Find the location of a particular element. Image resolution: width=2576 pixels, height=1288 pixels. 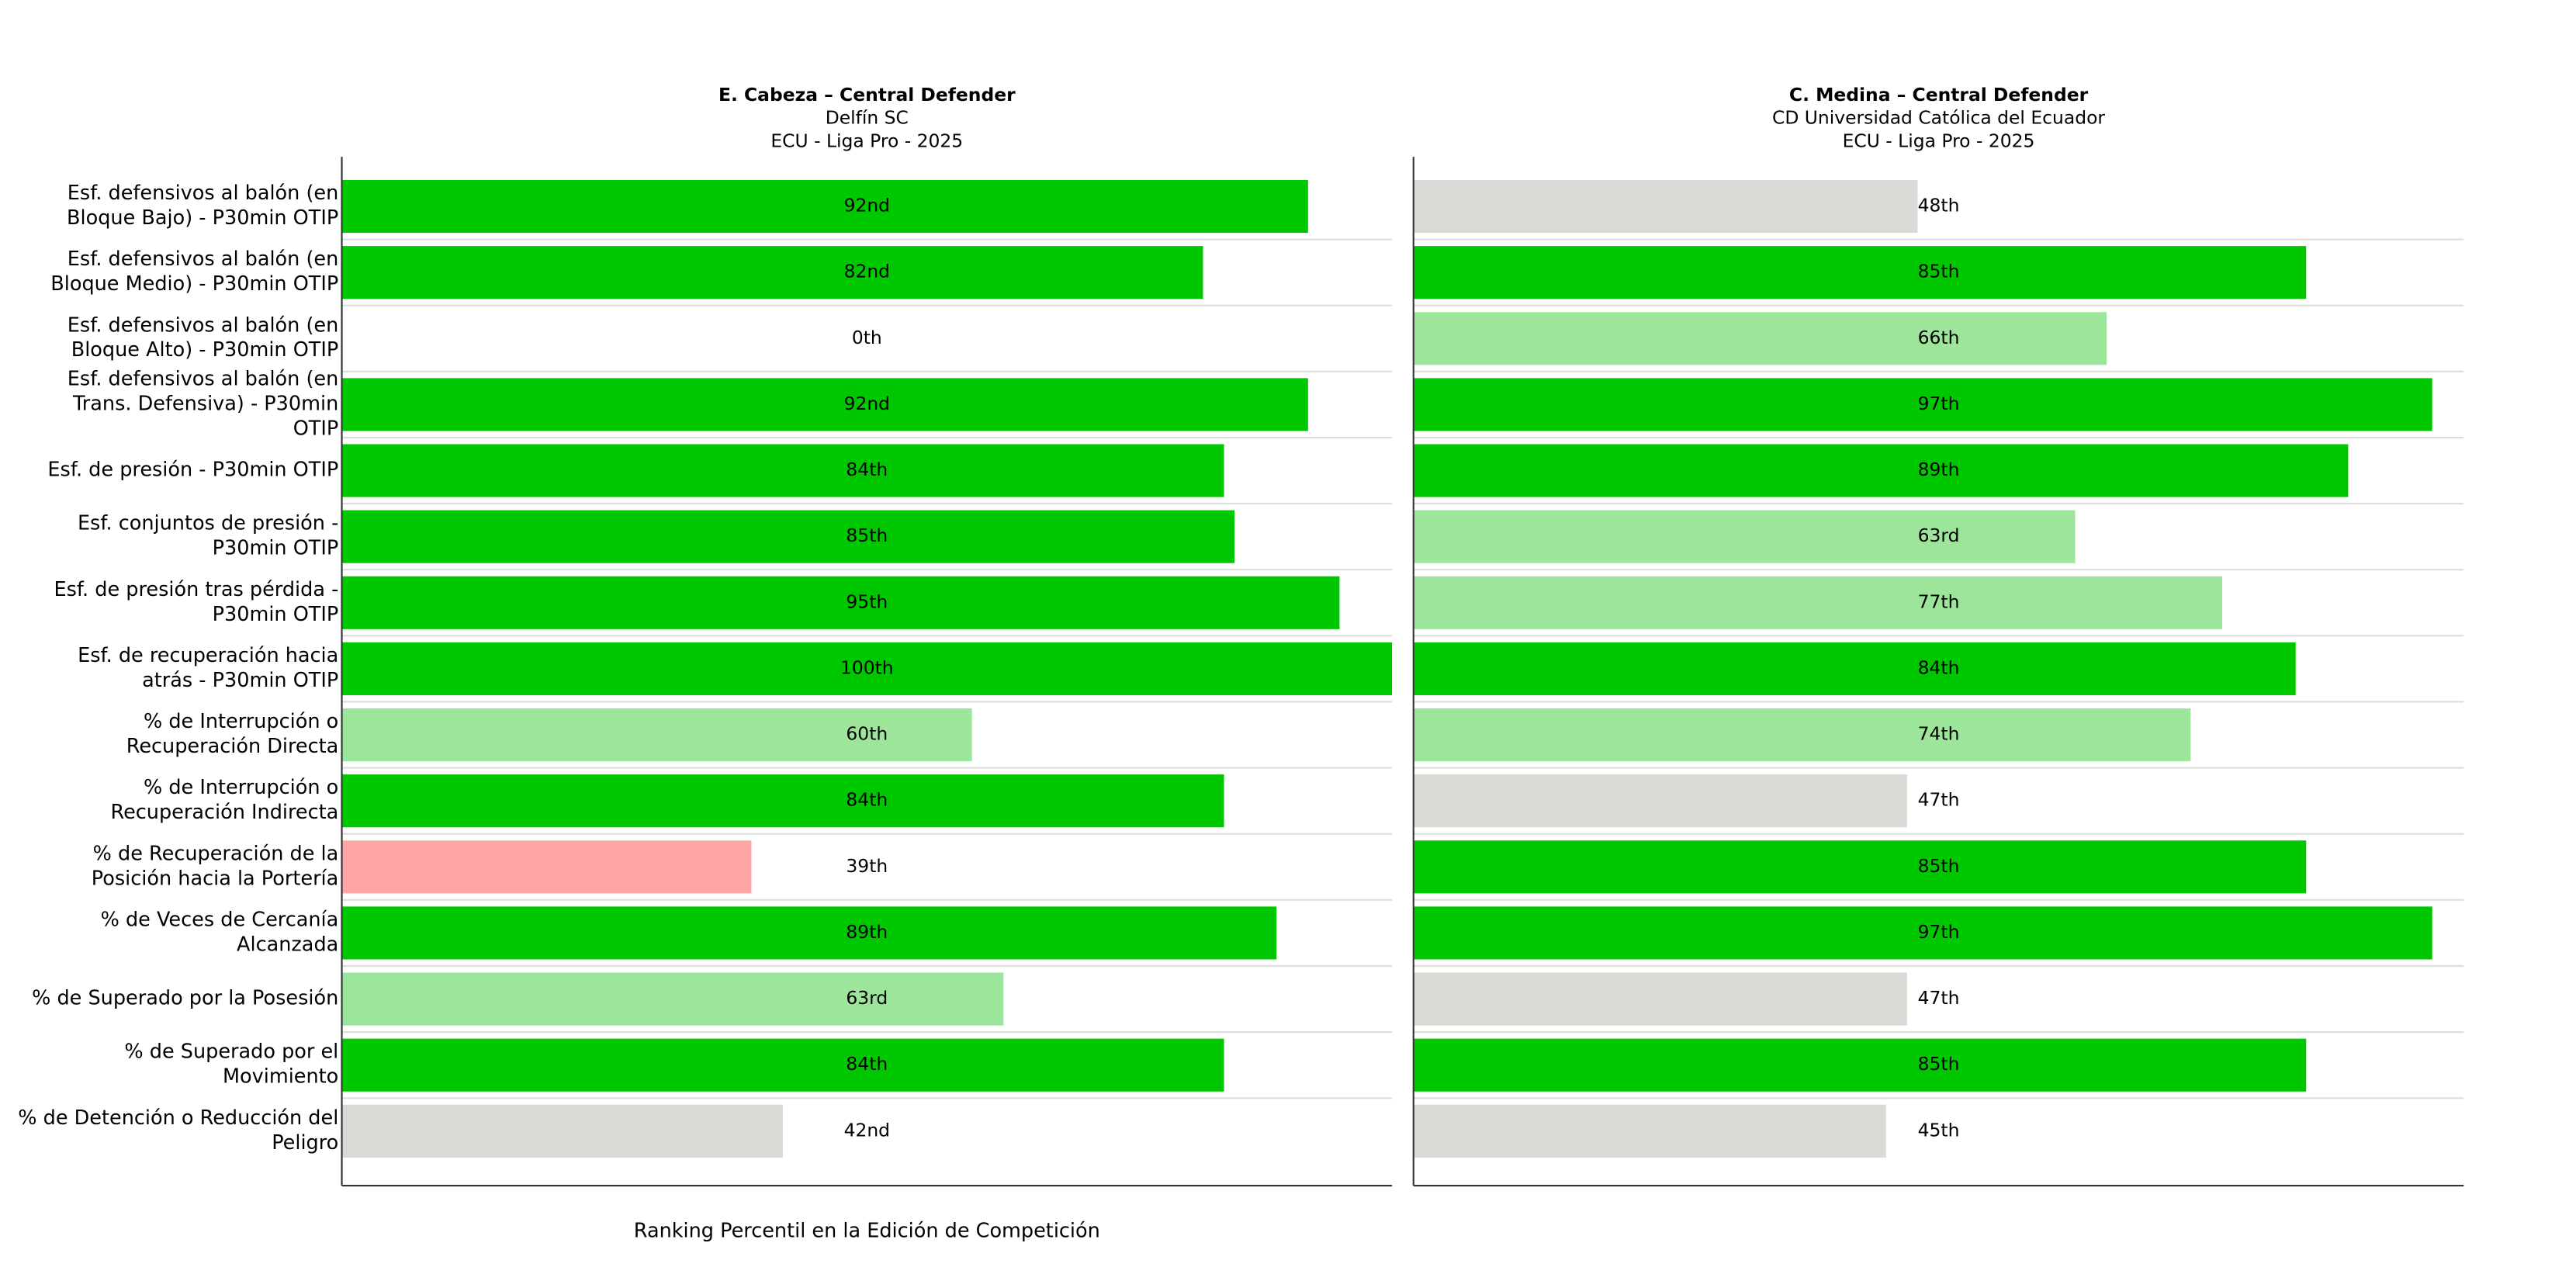

value-label: 39th is located at coordinates (867, 866).